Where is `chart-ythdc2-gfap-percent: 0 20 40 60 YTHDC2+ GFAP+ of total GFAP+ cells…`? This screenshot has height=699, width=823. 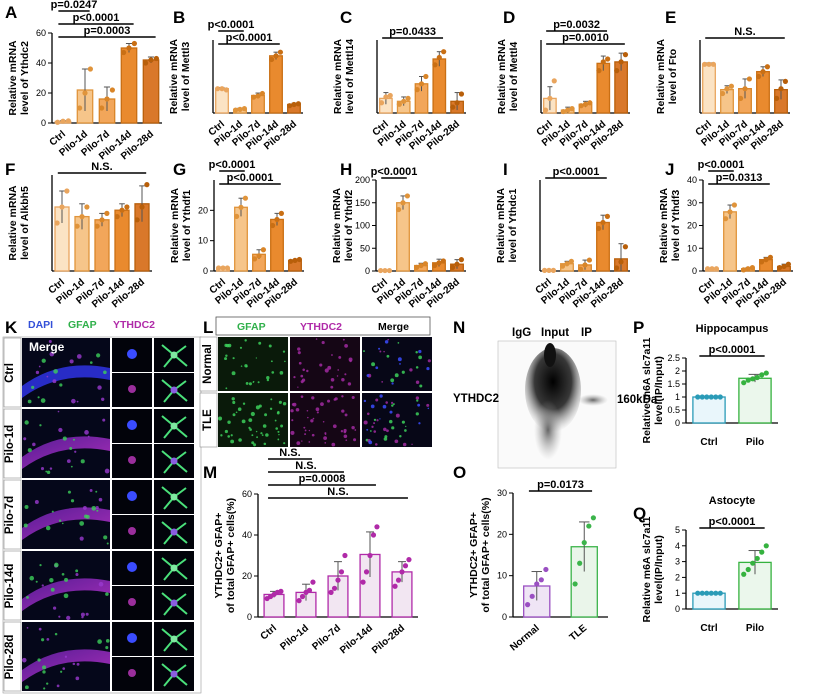 chart-ythdc2-gfap-percent: 0 20 40 60 YTHDC2+ GFAP+ of total GFAP+ cells… is located at coordinates (315, 551).